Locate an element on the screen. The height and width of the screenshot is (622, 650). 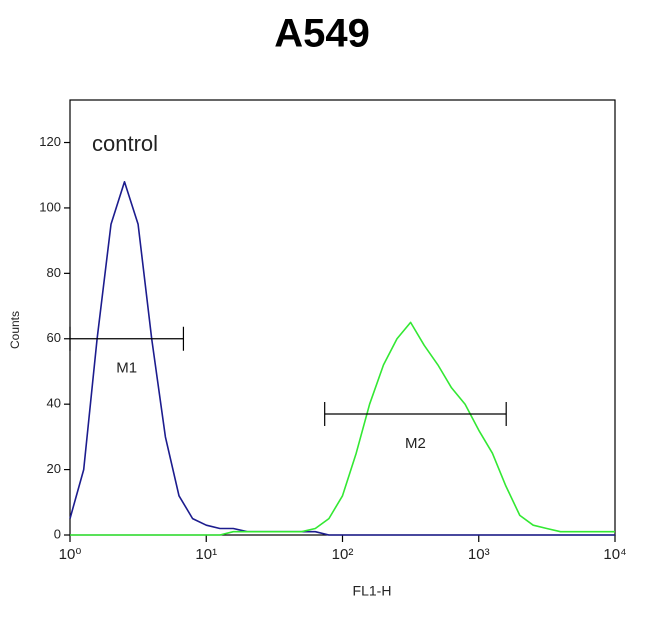
y-tick-label: 40 is located at coordinates (54, 403).